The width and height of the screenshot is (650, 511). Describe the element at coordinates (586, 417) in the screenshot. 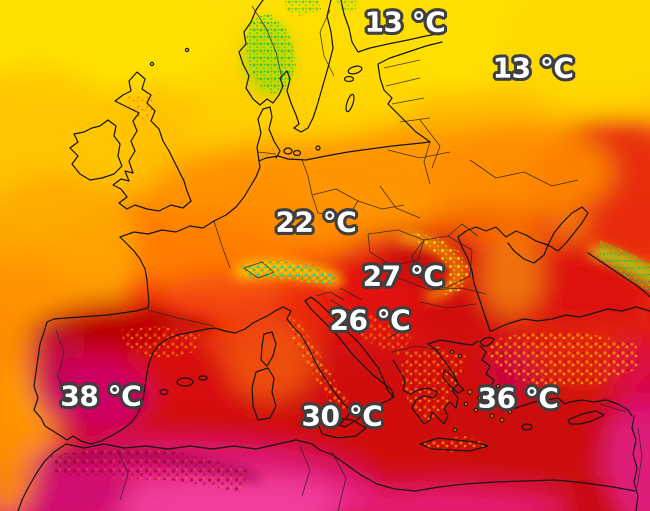

I see `coast-cyprus` at that location.